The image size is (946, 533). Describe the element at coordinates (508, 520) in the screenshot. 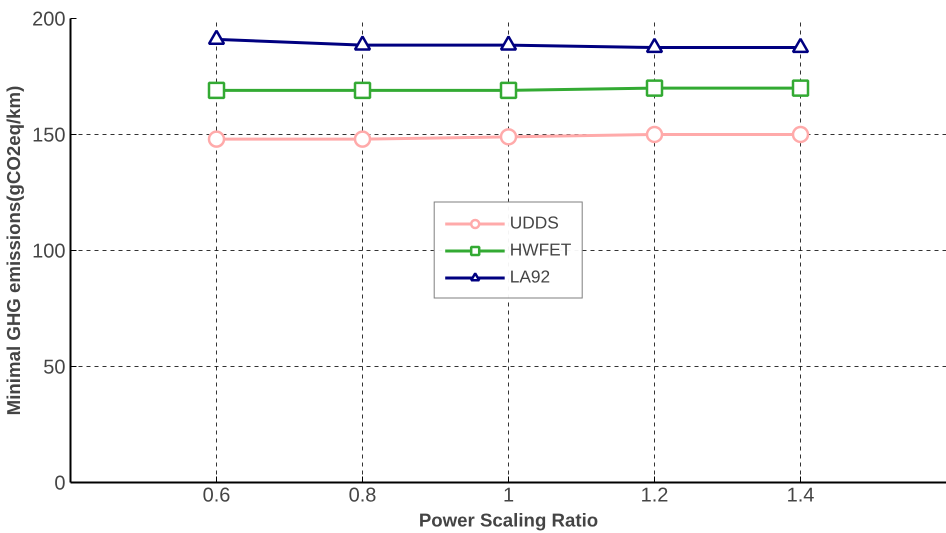

I see `x-axis-title: Power Scaling Ratio` at that location.